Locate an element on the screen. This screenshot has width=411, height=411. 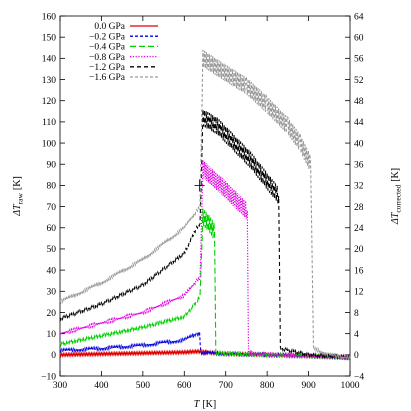
x-tick-label: 400 is located at coordinates (101, 386).